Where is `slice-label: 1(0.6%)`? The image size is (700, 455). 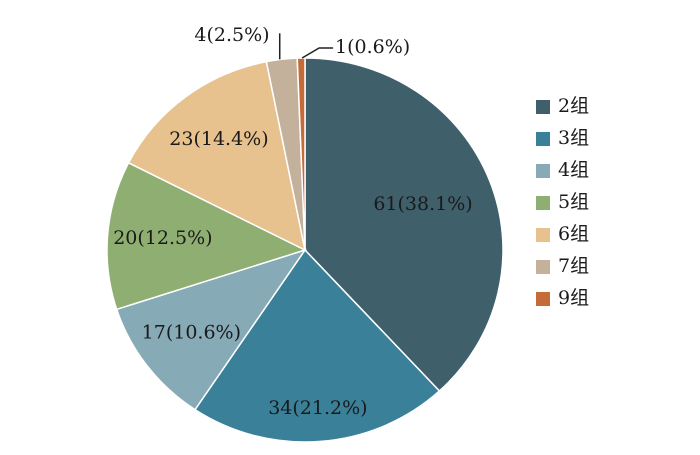 slice-label: 1(0.6%) is located at coordinates (372, 47).